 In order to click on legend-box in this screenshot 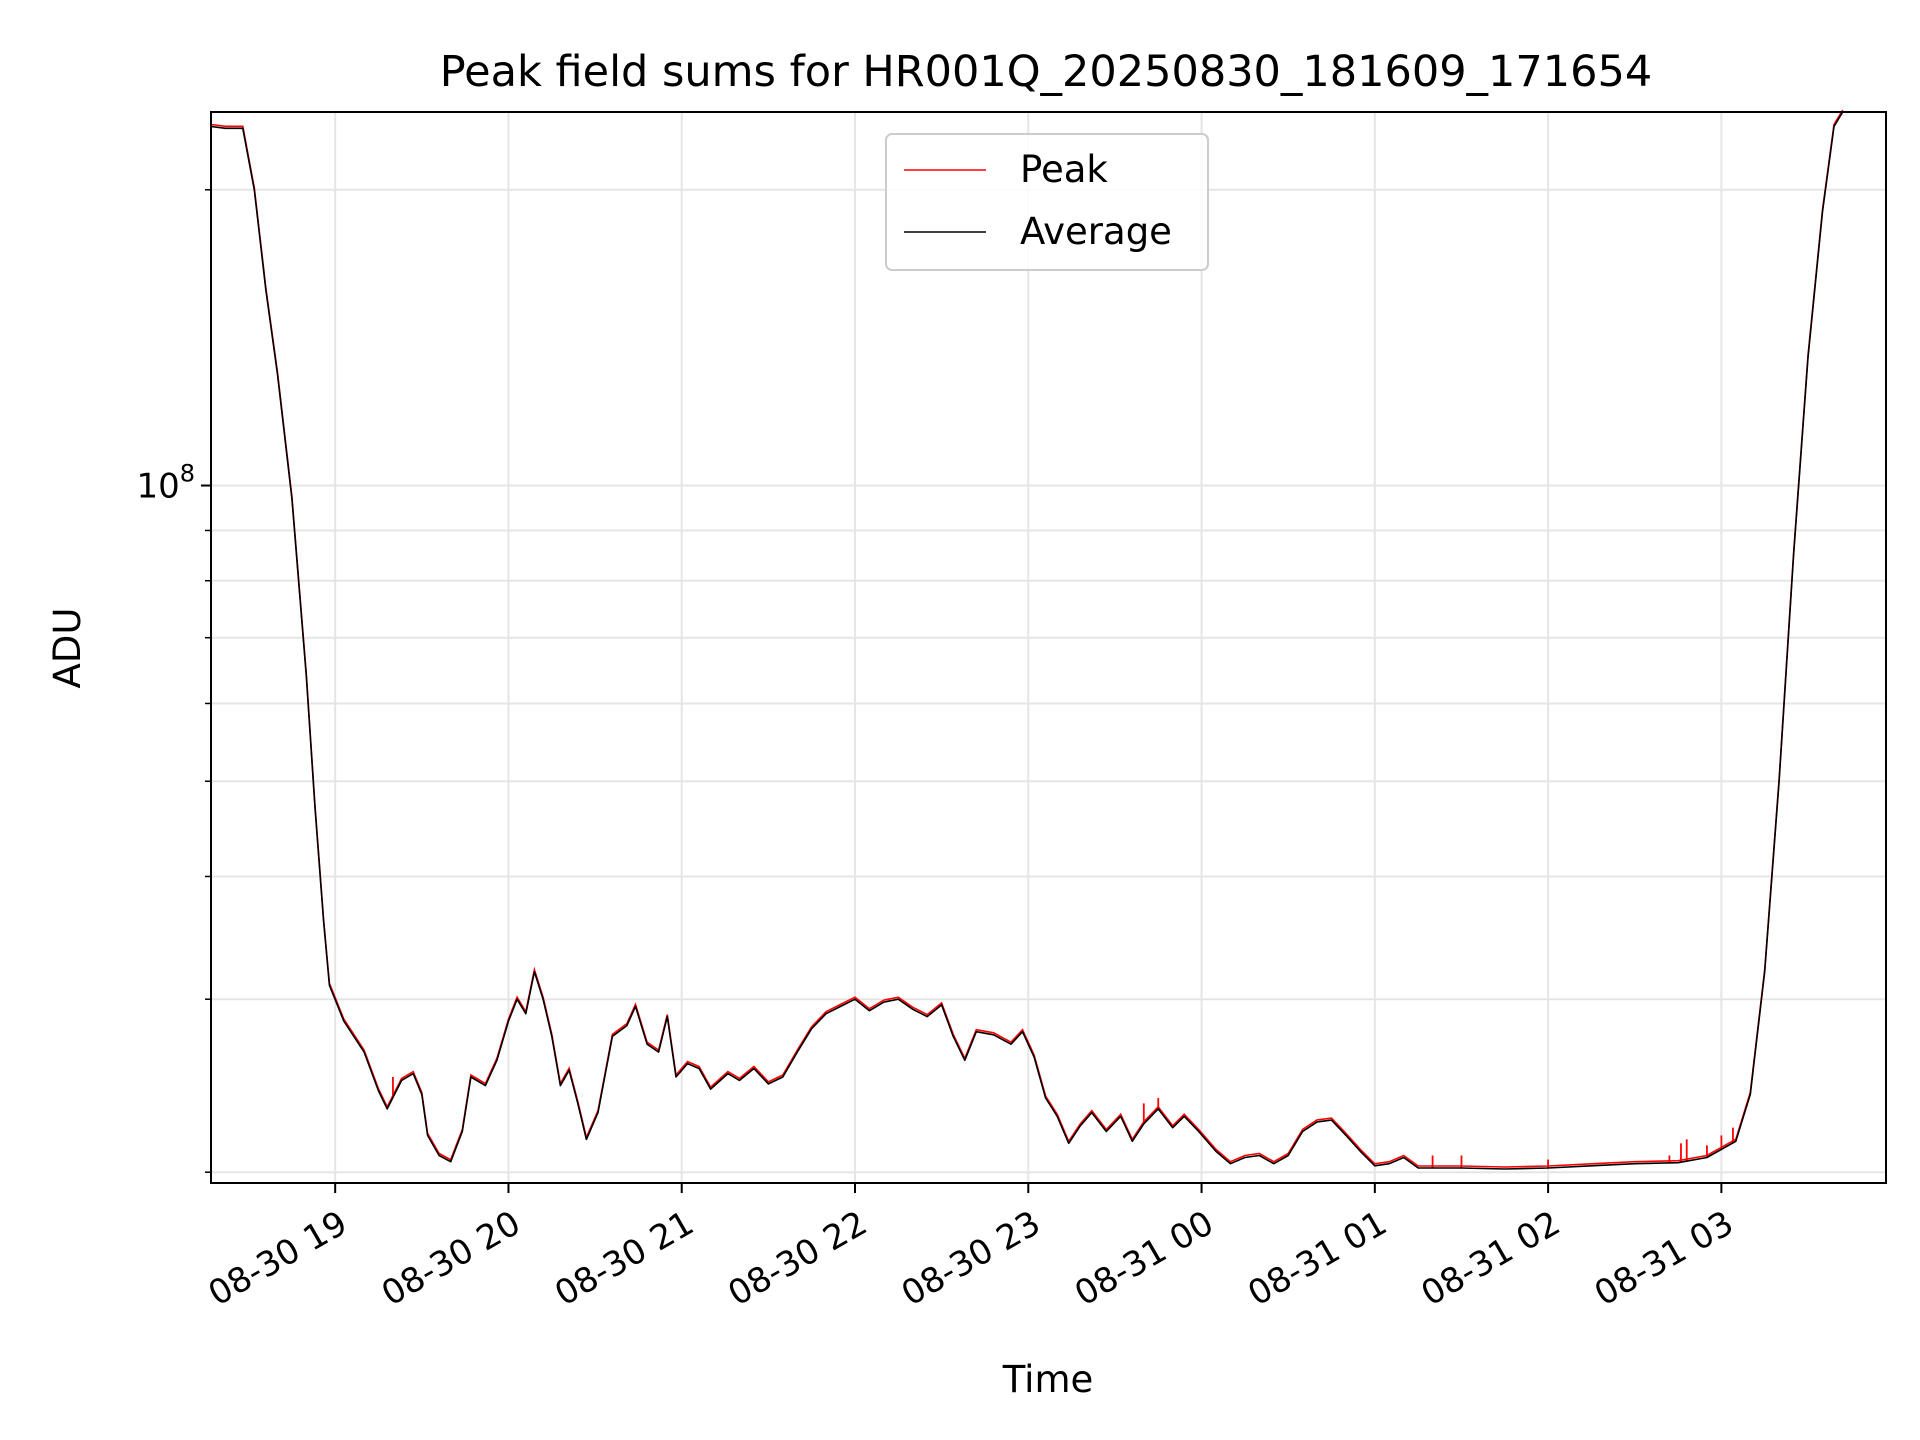, I will do `click(1047, 202)`.